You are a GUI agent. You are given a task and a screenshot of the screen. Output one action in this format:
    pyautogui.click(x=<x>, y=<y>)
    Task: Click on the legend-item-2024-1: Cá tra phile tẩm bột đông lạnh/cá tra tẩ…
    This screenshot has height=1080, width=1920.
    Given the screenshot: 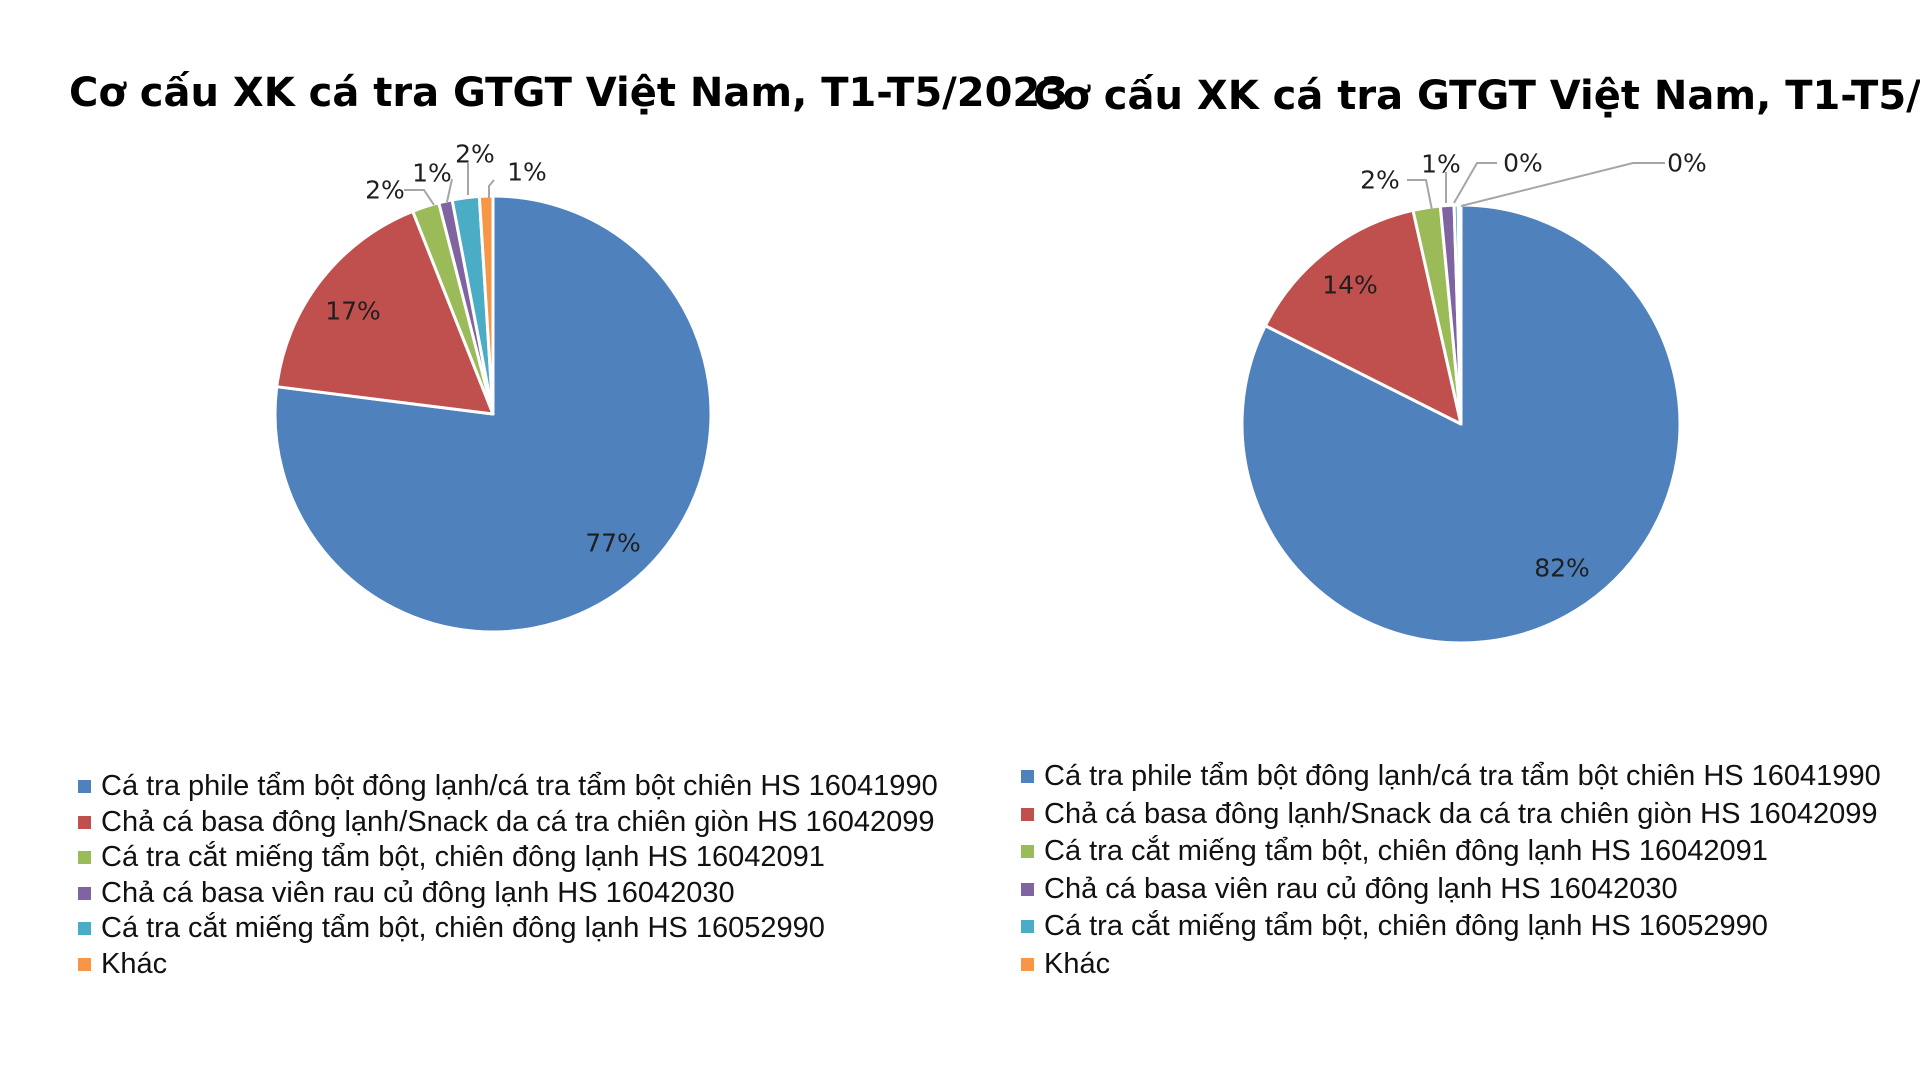 What is the action you would take?
    pyautogui.click(x=1451, y=777)
    